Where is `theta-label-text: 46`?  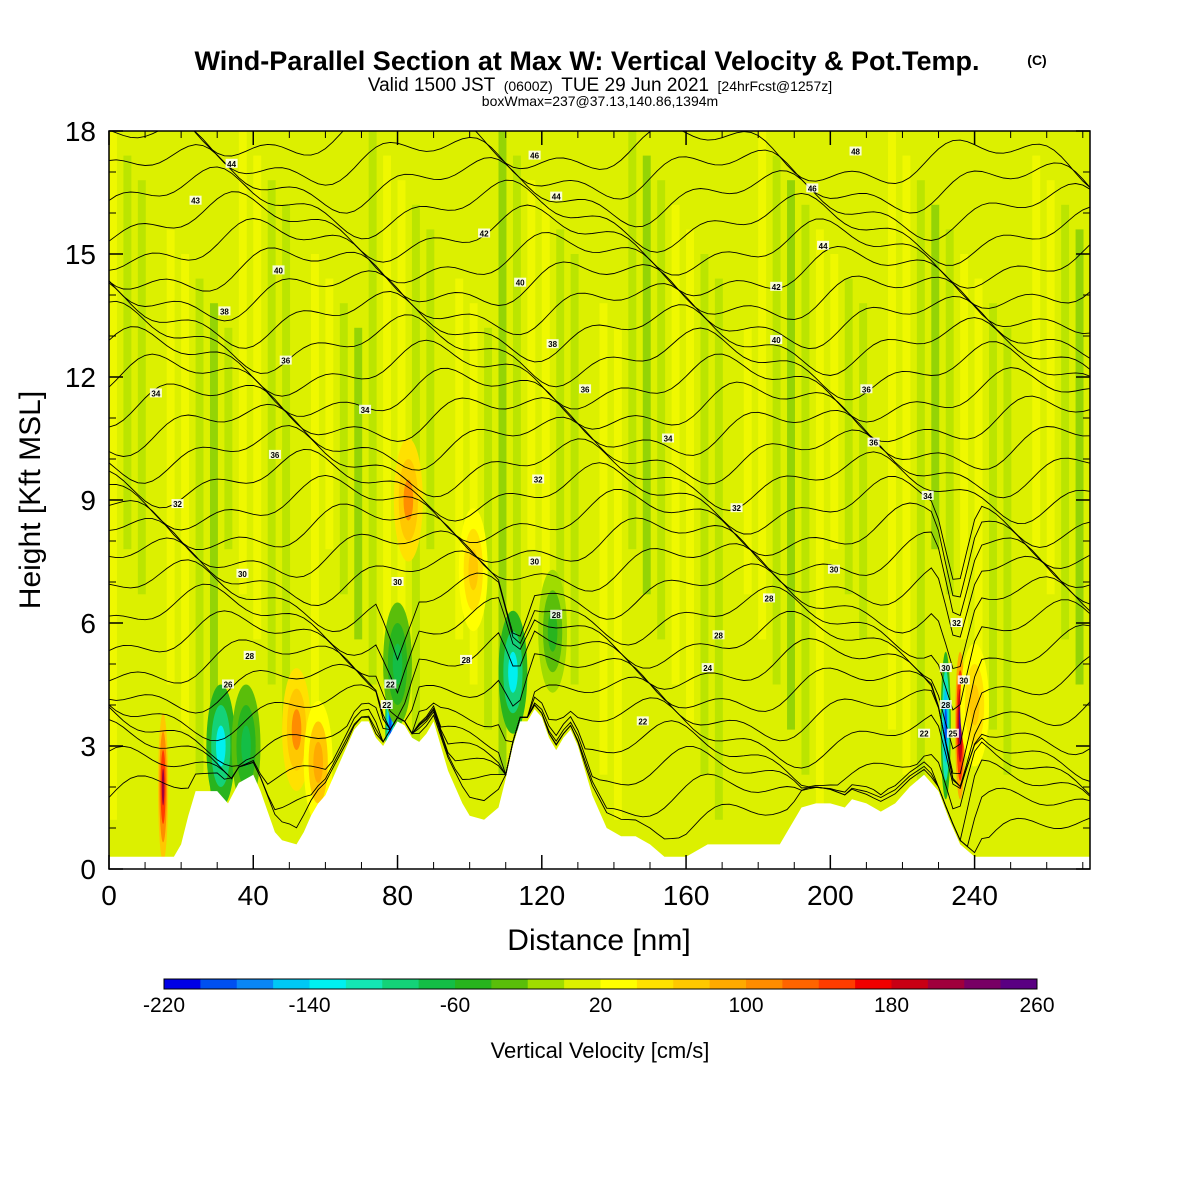 theta-label-text: 46 is located at coordinates (812, 188).